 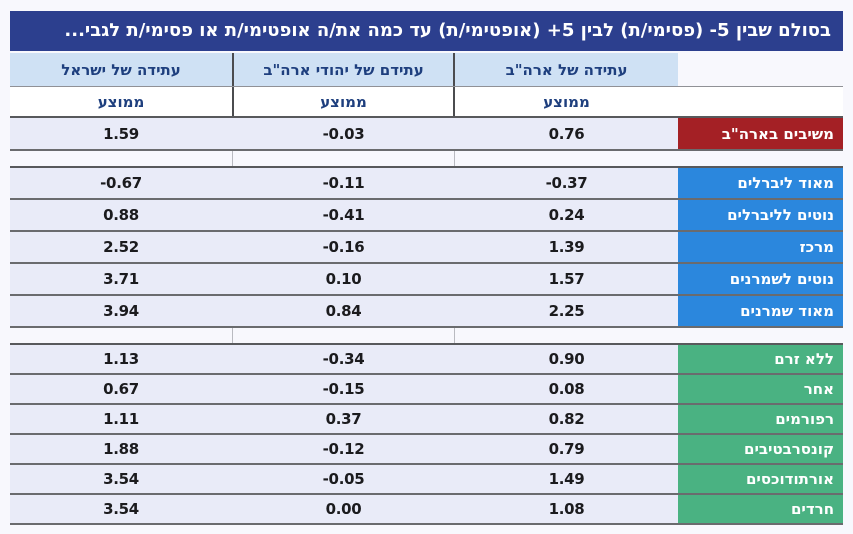 I want to click on value-us-jews: 0.00, so click(x=343, y=509).